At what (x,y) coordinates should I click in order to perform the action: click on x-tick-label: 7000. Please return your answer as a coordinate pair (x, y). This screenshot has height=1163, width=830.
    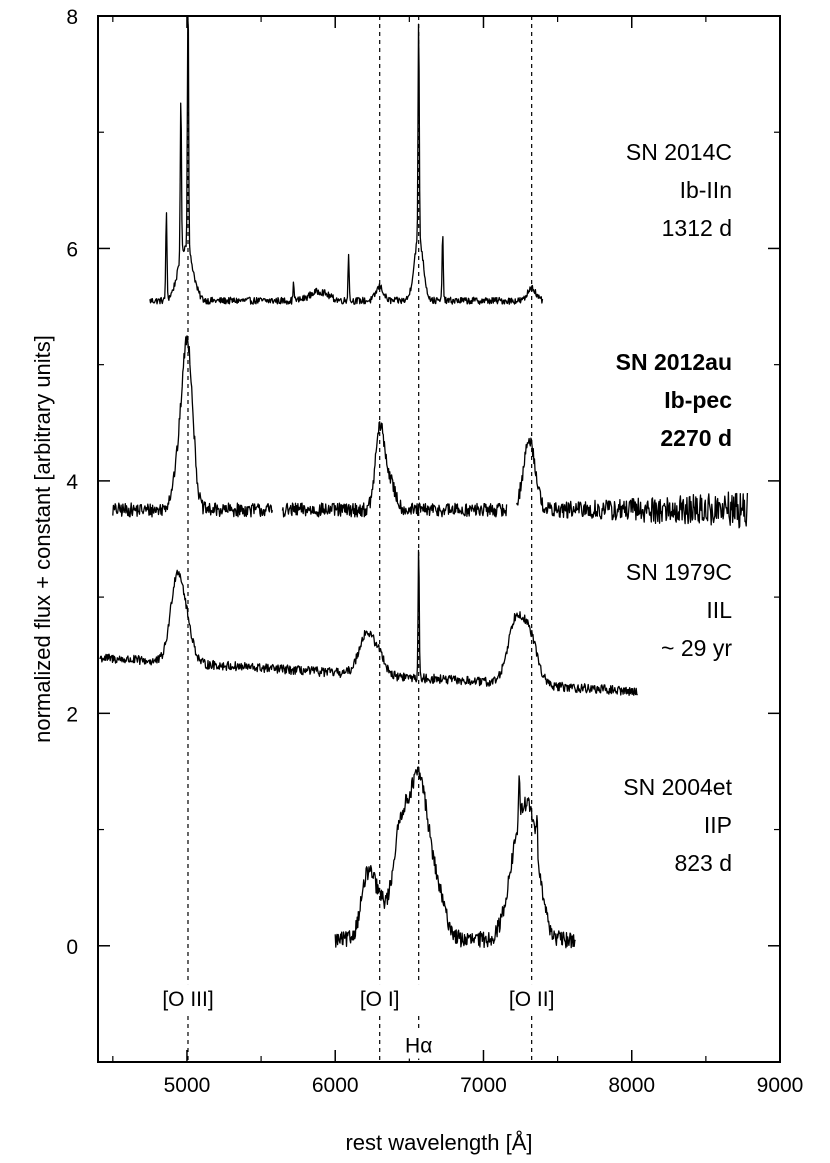
    Looking at the image, I should click on (483, 1085).